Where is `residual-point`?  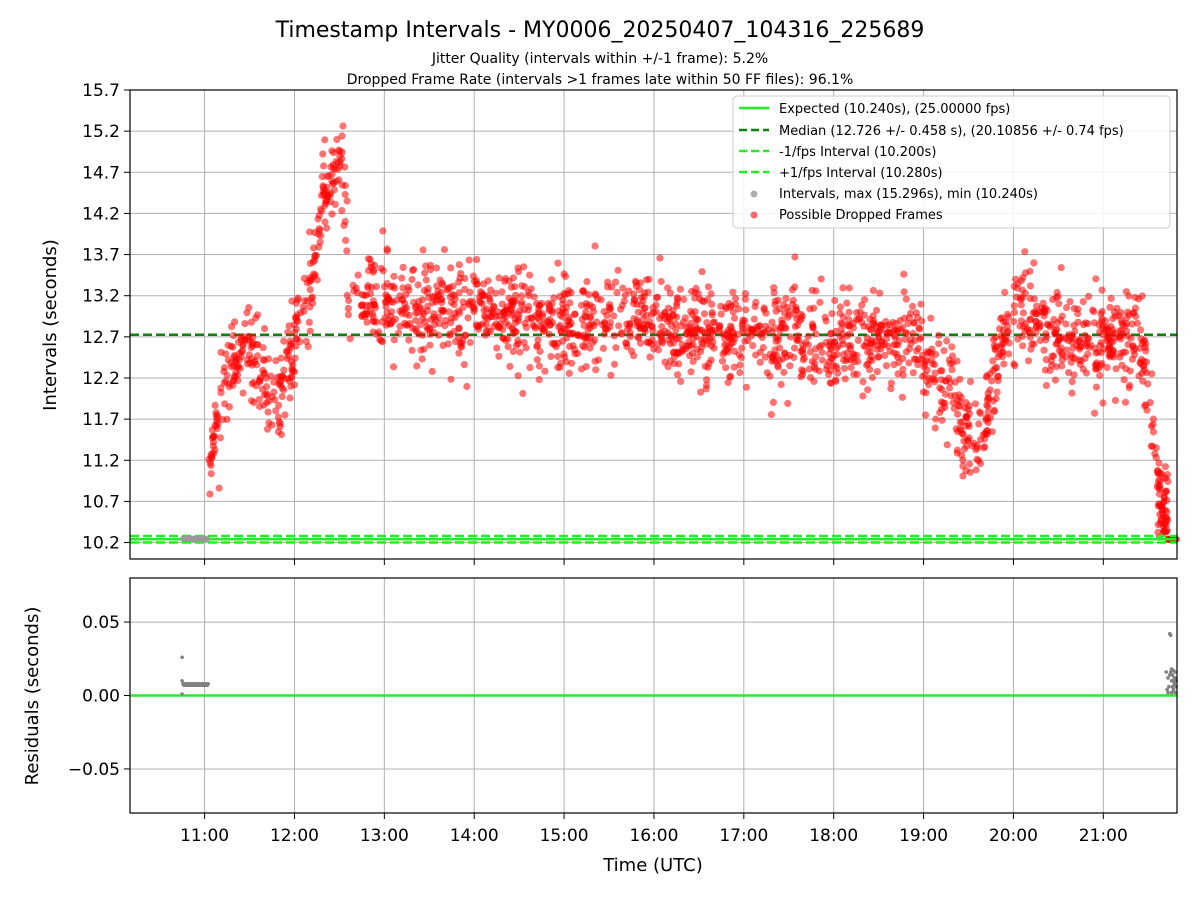
residual-point is located at coordinates (1170, 675).